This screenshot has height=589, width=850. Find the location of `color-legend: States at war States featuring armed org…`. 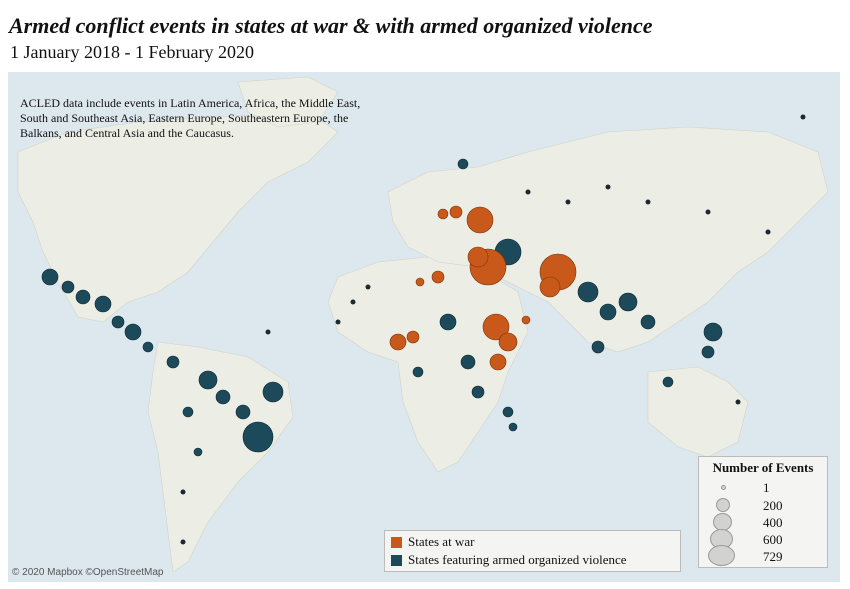

color-legend: States at war States featuring armed org… is located at coordinates (532, 551).